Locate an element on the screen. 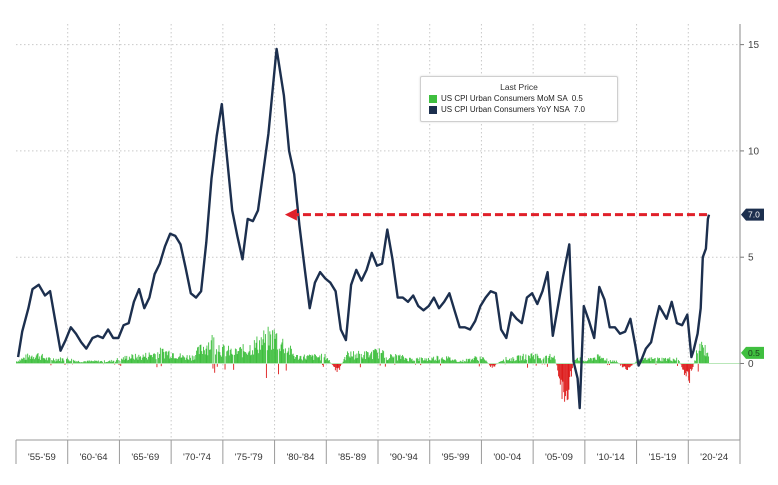  legend-swatch-yoy is located at coordinates (433, 109).